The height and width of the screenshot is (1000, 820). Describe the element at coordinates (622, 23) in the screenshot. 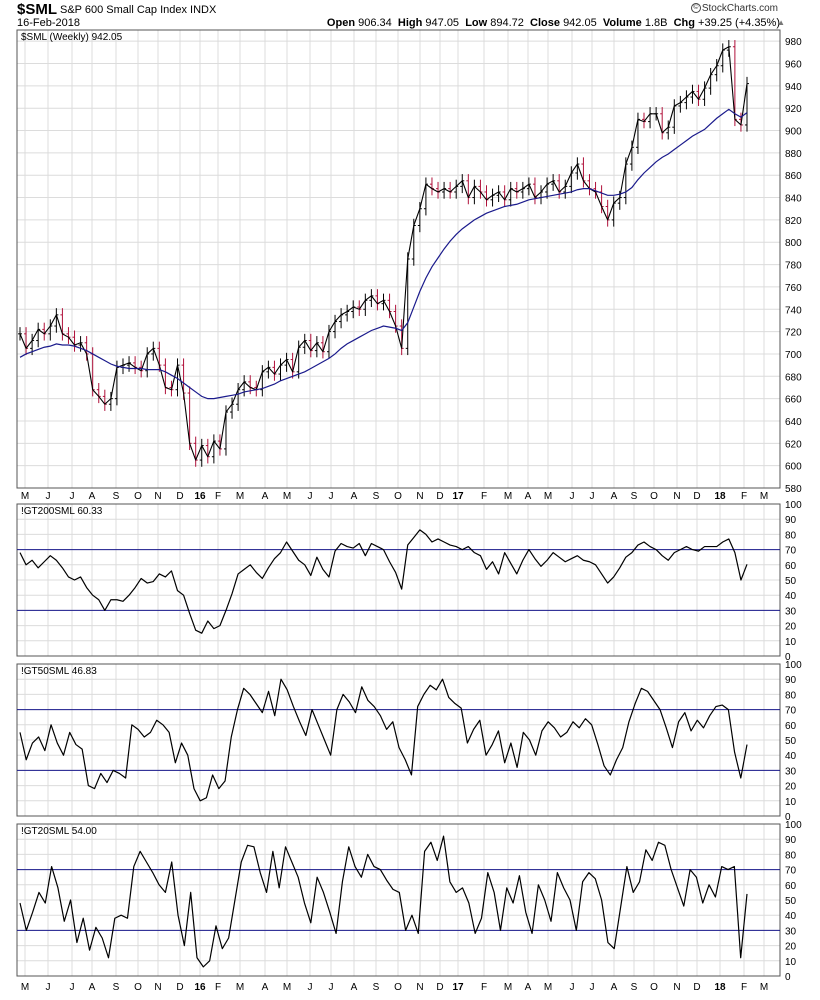

I see `volume-label: Volume` at that location.